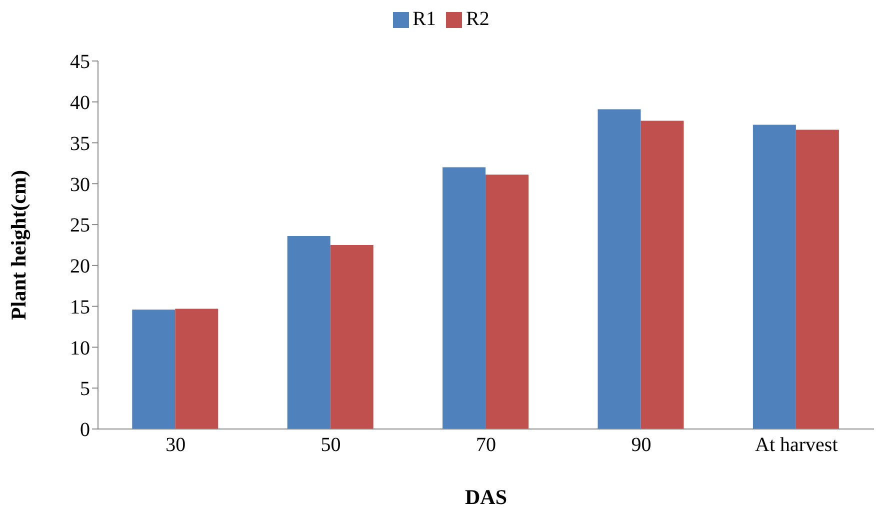 Image resolution: width=892 pixels, height=522 pixels. What do you see at coordinates (80, 103) in the screenshot?
I see `y-tick-label: 40` at bounding box center [80, 103].